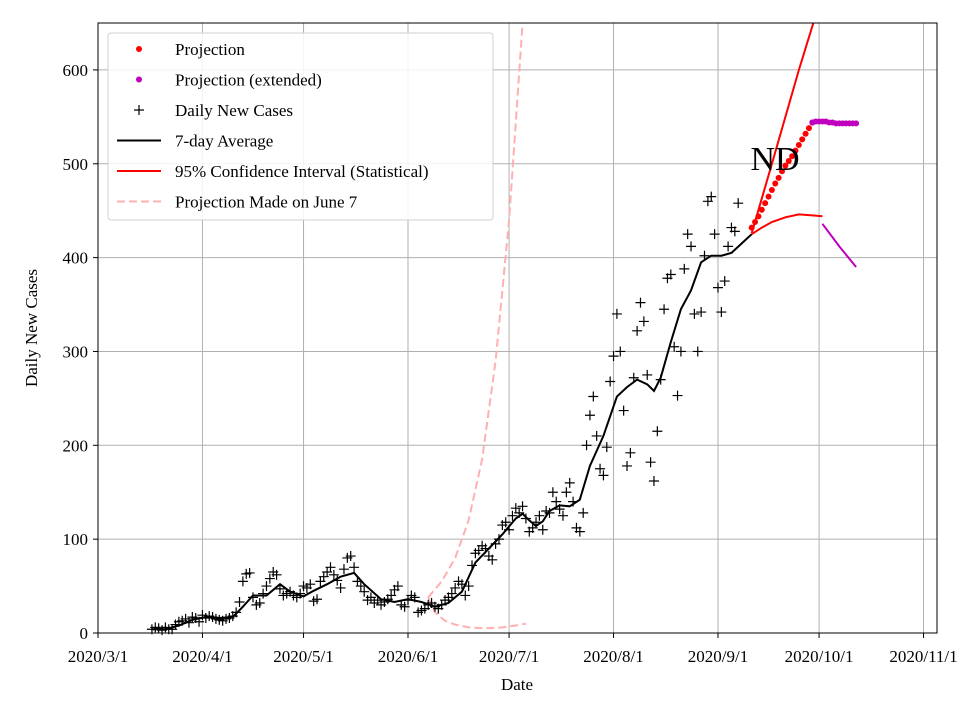  Describe the element at coordinates (475, 310) in the screenshot. I see `june7-projection-upper-line` at that location.